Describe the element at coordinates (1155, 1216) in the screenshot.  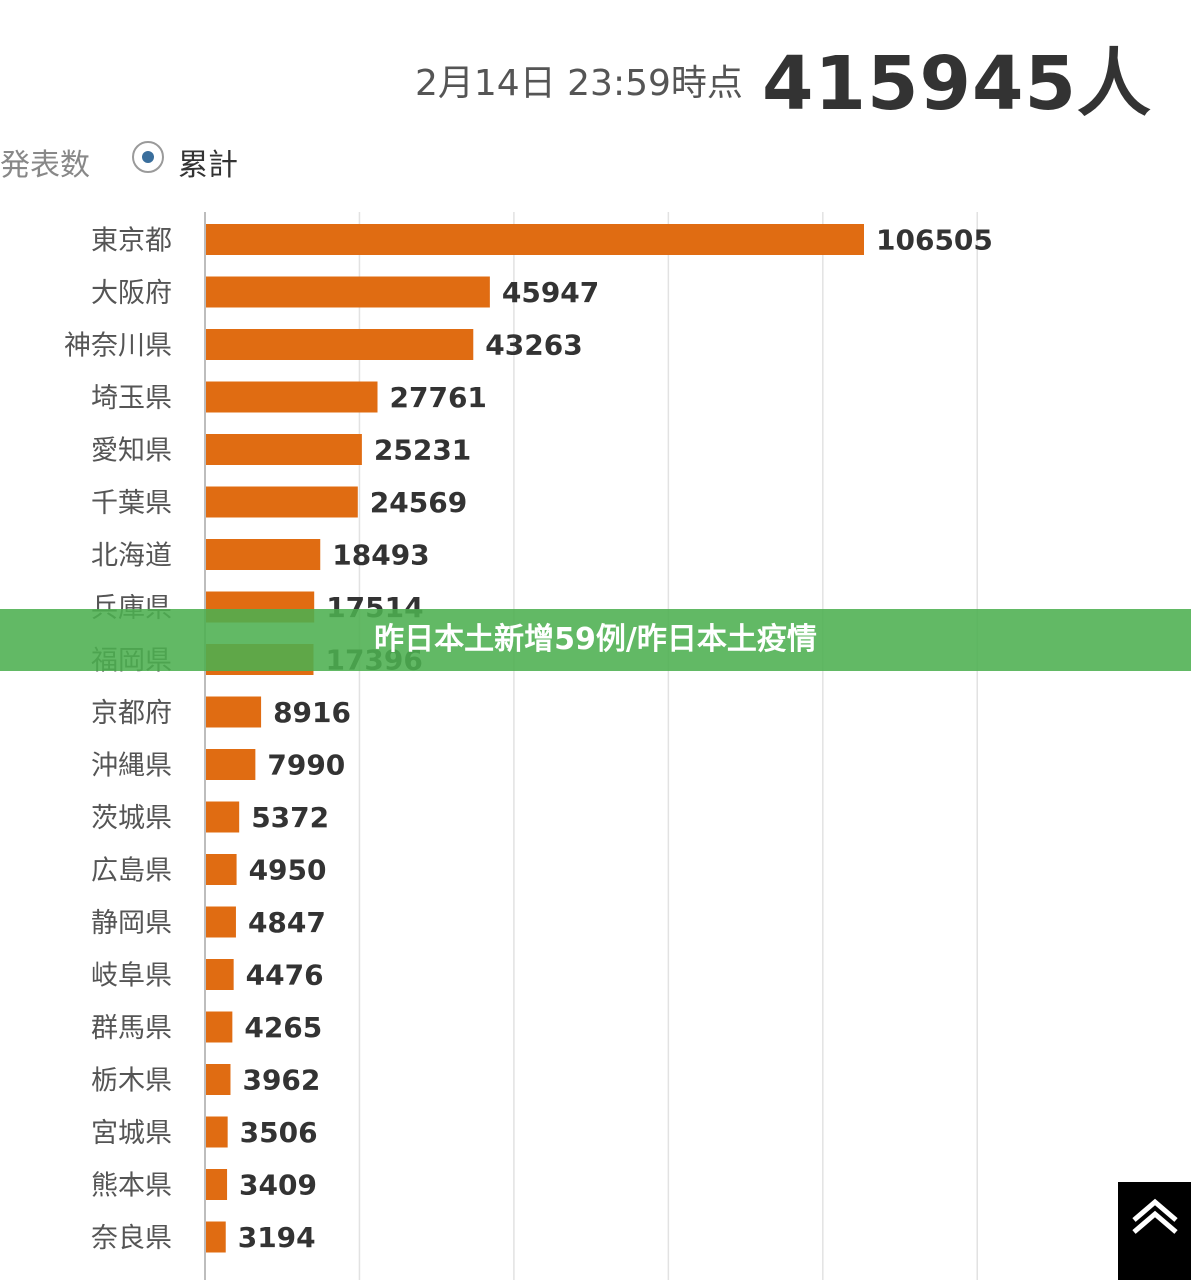
I see `chevron-up-icon` at that location.